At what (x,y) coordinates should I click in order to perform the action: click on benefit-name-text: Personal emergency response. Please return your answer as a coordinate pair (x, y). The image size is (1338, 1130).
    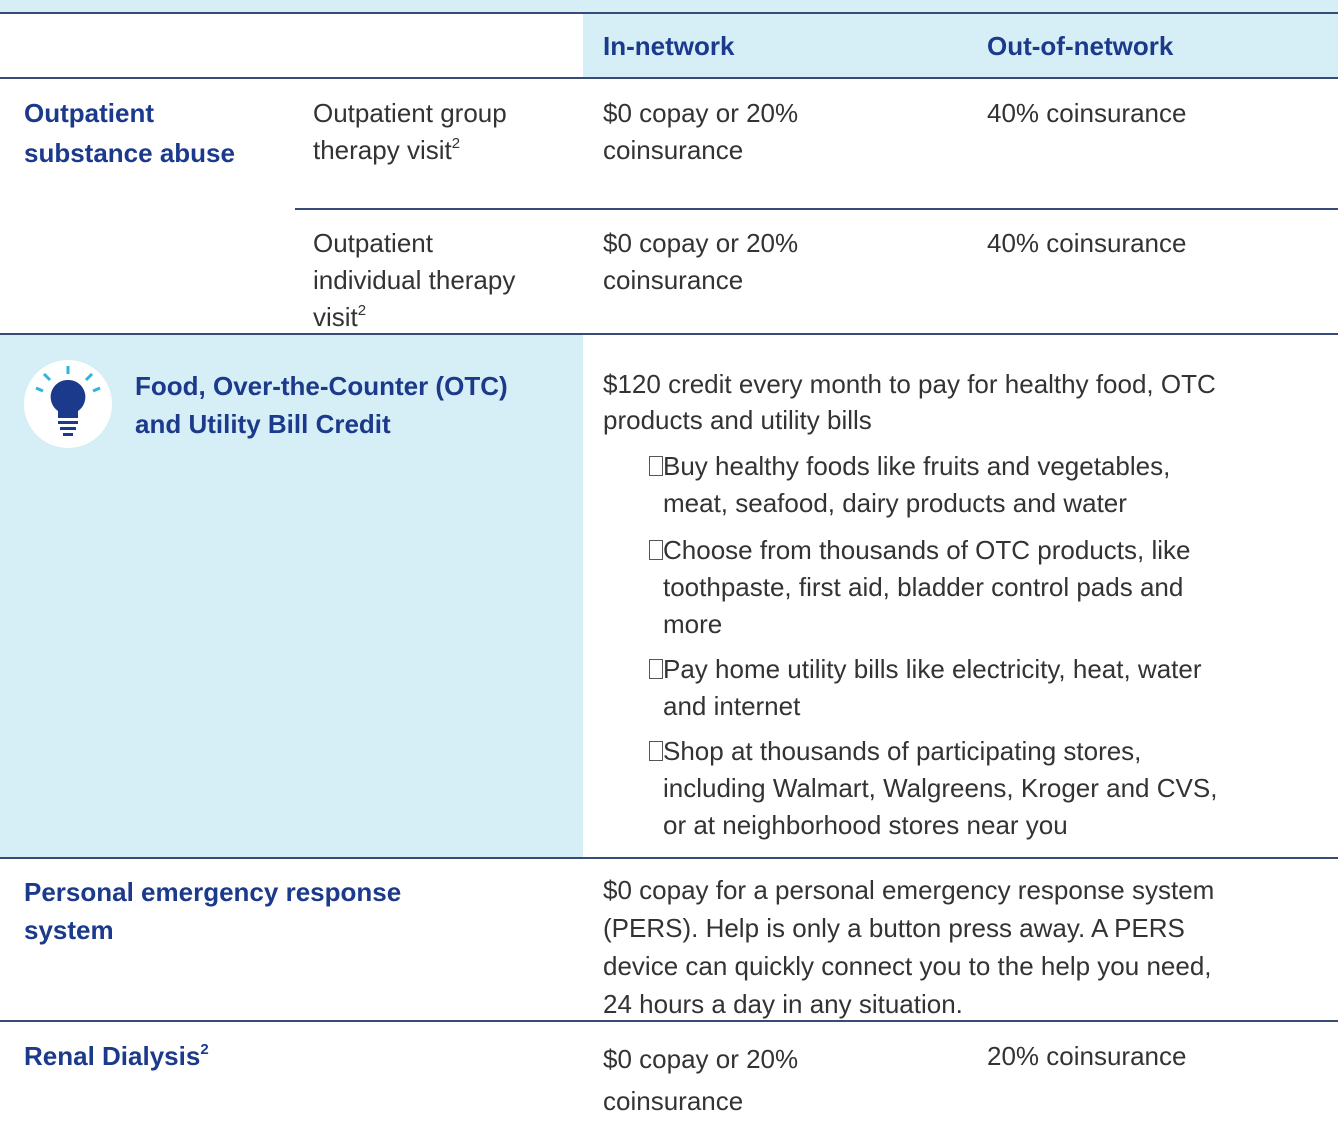
    Looking at the image, I should click on (213, 892).